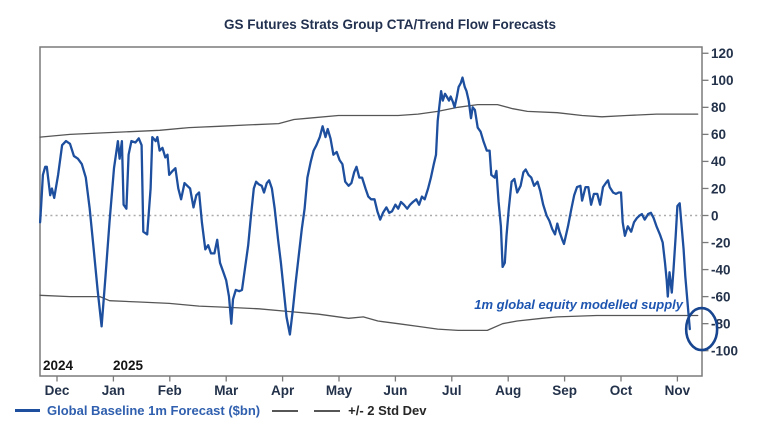  I want to click on y-tick-label-100: 100, so click(722, 80).